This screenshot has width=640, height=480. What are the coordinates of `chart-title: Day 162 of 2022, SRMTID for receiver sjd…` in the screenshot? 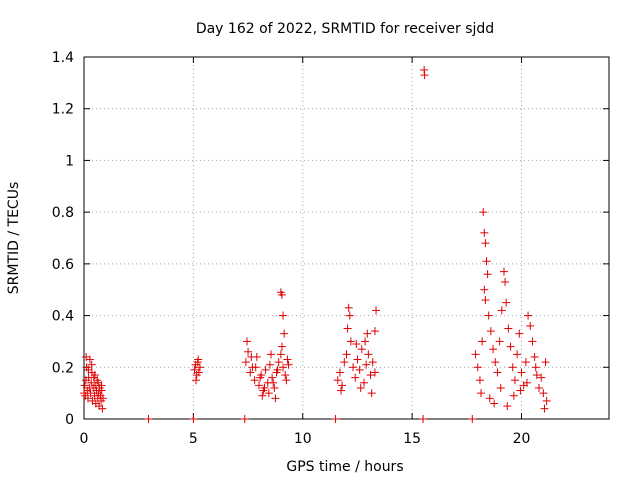 It's located at (345, 29).